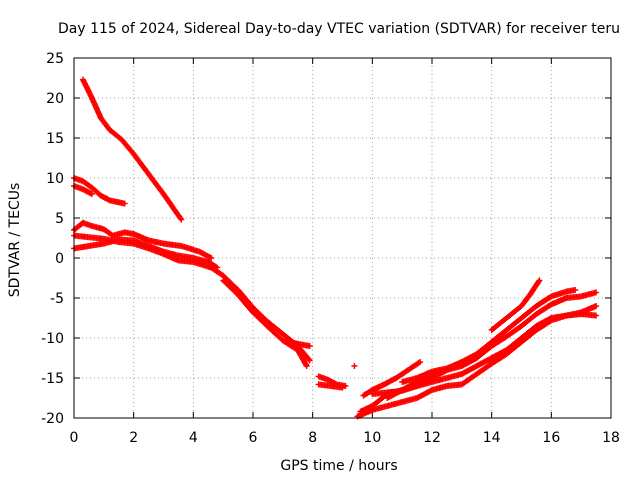 The height and width of the screenshot is (480, 640). Describe the element at coordinates (55, 139) in the screenshot. I see `y-tick-label: 15` at that location.